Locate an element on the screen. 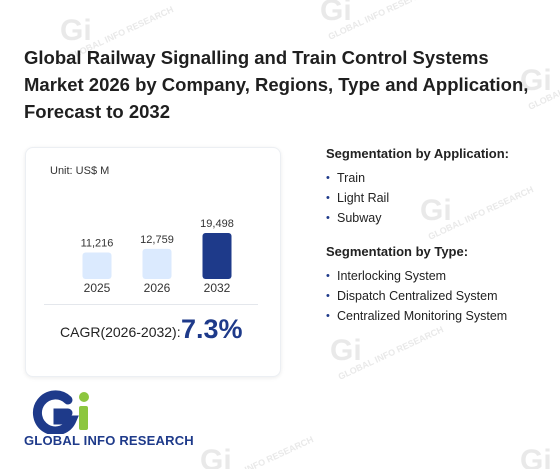 This screenshot has height=469, width=560. list-item: Subway is located at coordinates (436, 218).